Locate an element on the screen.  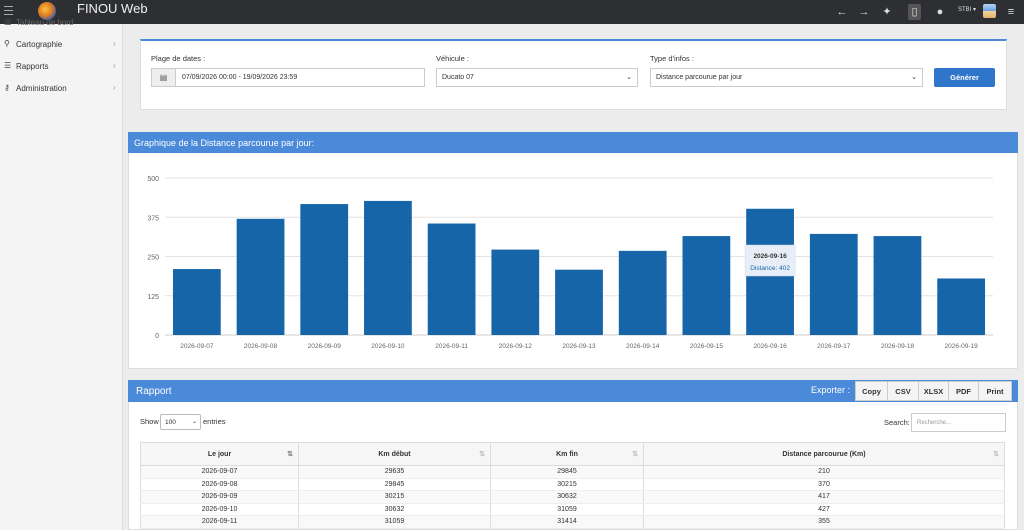
tooltip-value: Distance: 402 is located at coordinates (770, 268).